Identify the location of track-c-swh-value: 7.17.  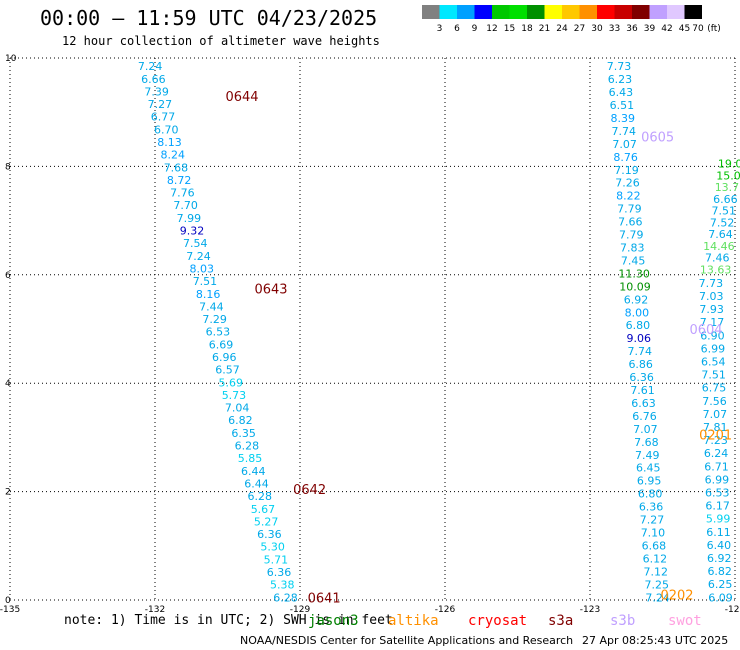
(712, 322).